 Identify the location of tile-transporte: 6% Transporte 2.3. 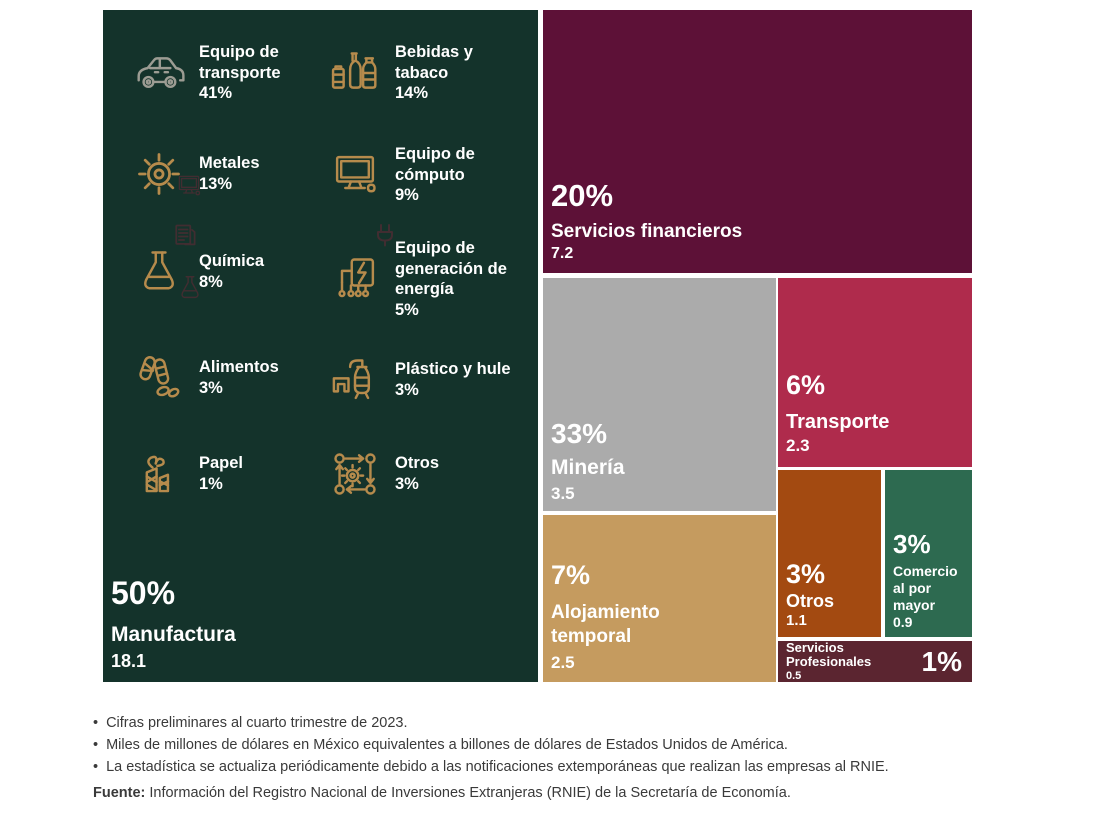
(875, 372).